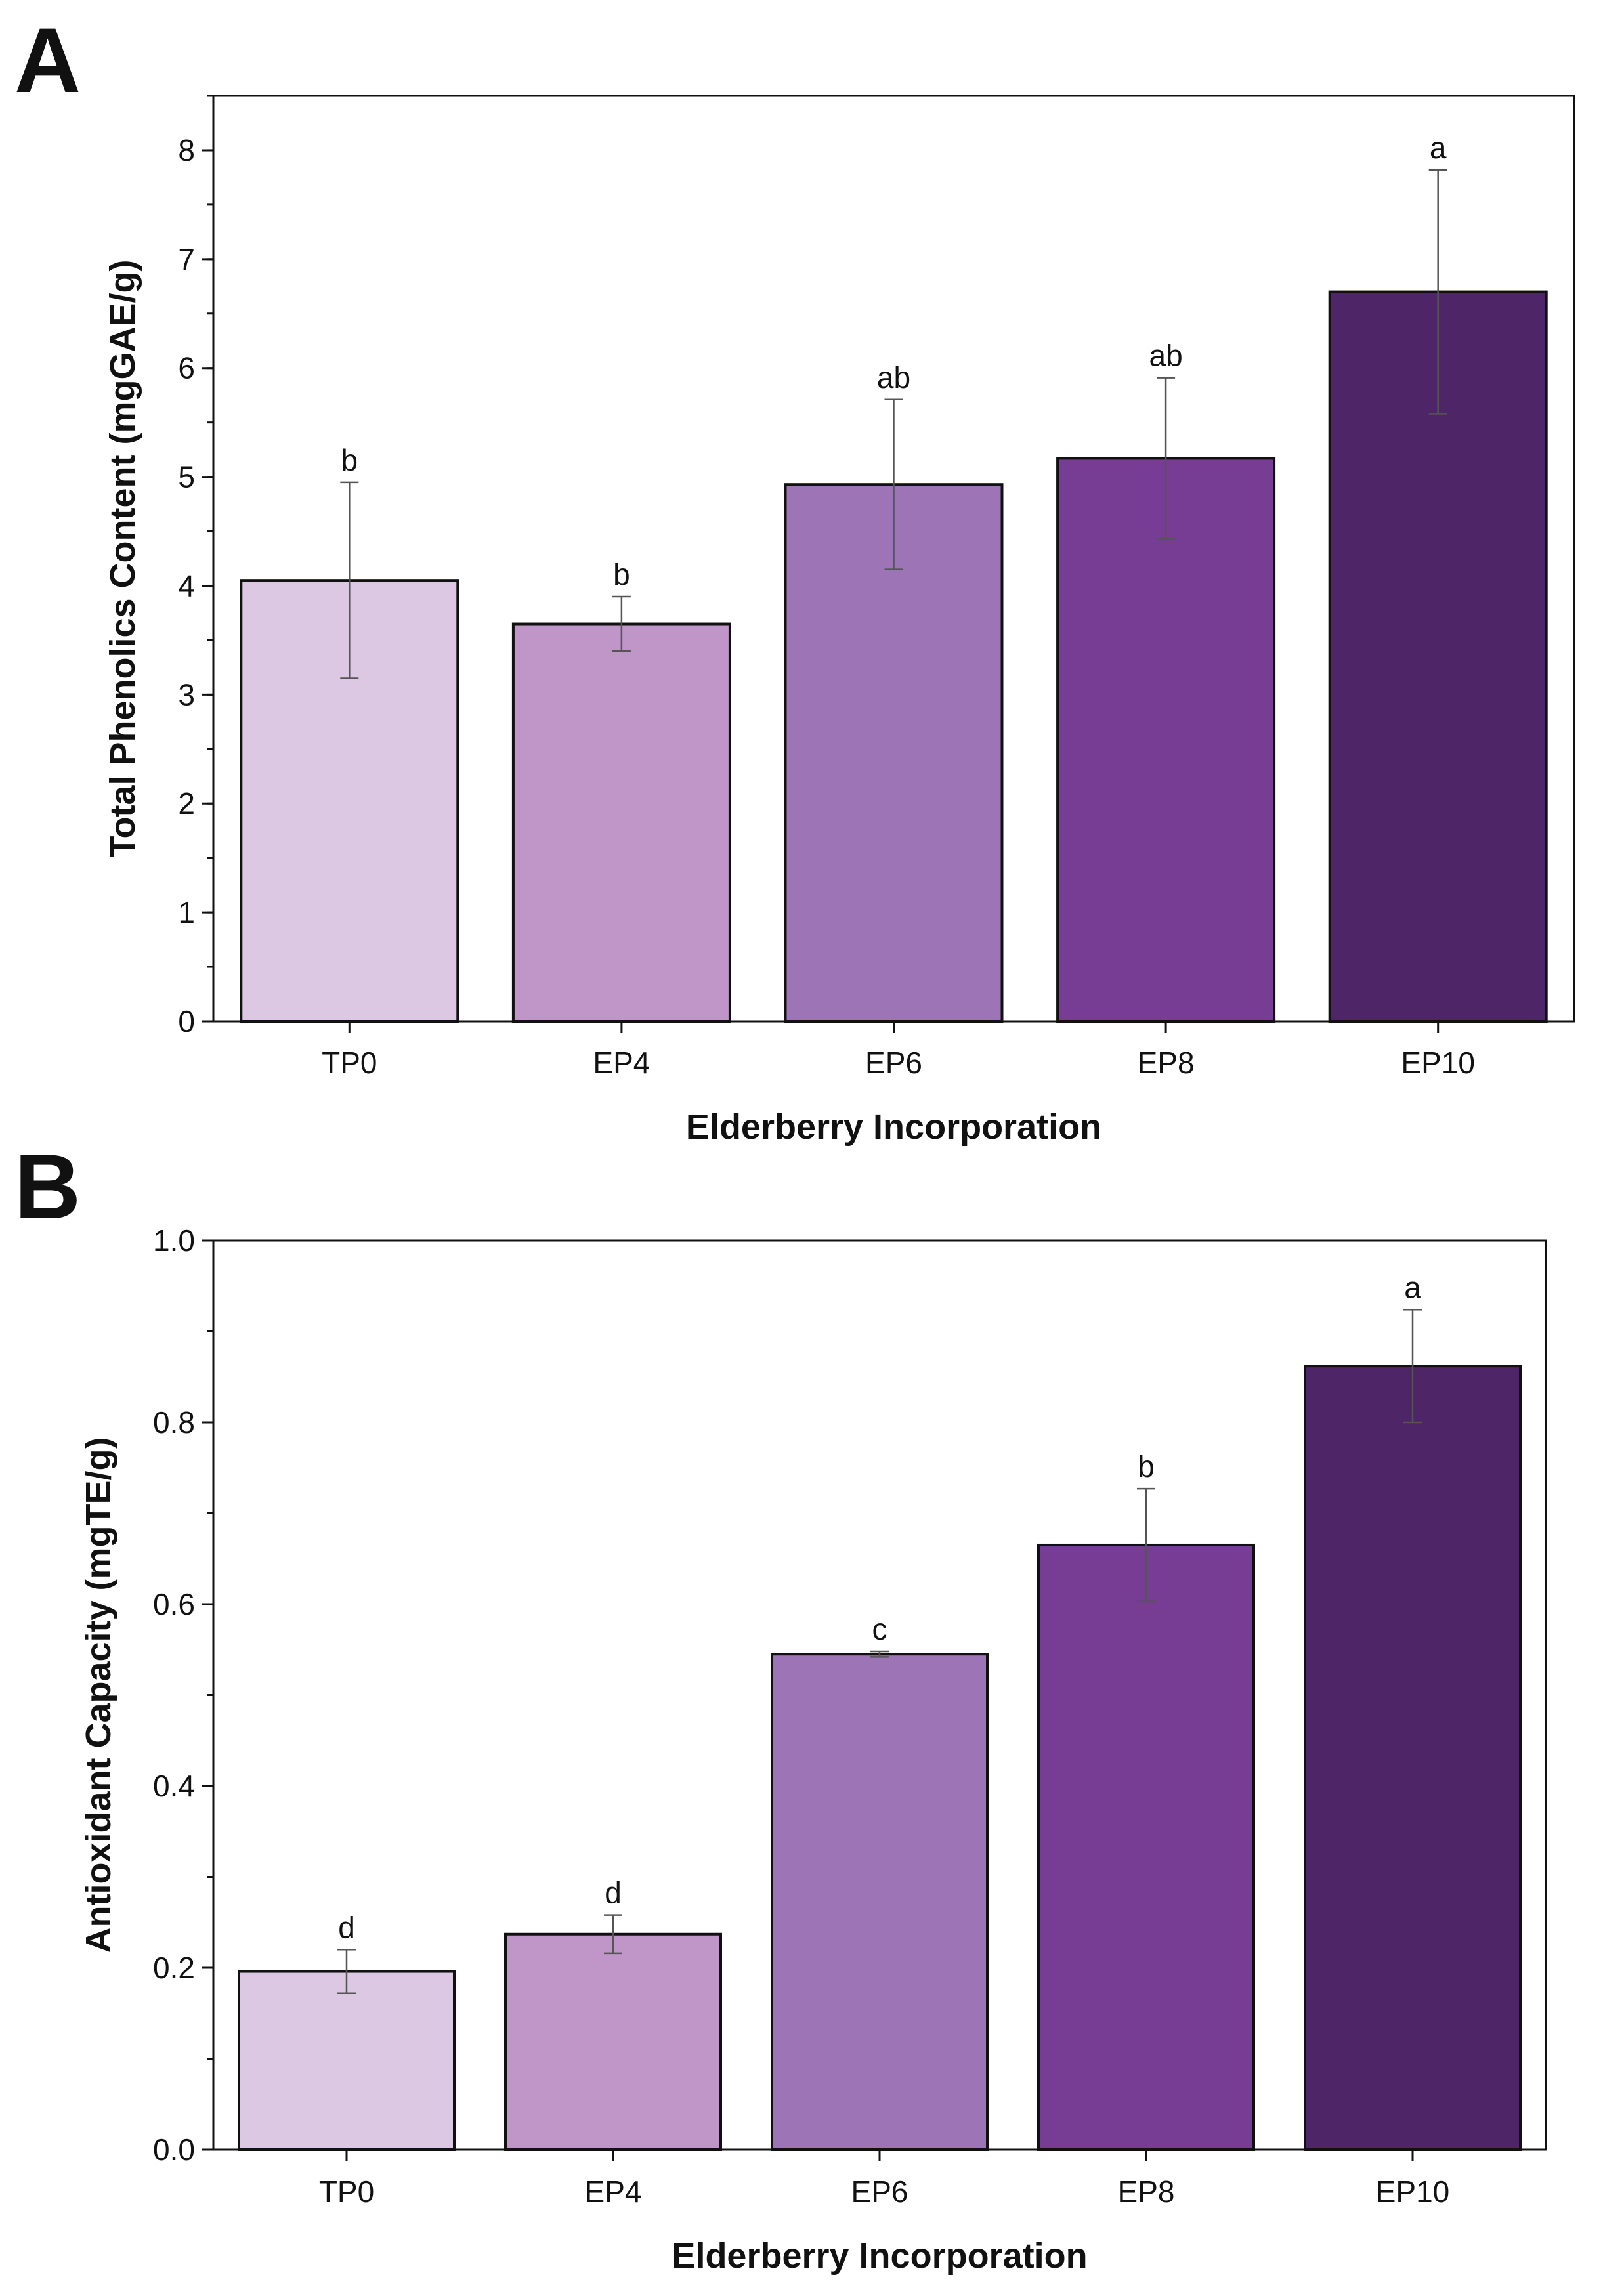 The image size is (1601, 2296). What do you see at coordinates (349, 460) in the screenshot?
I see `panel-a-significance-label-tp0: b` at bounding box center [349, 460].